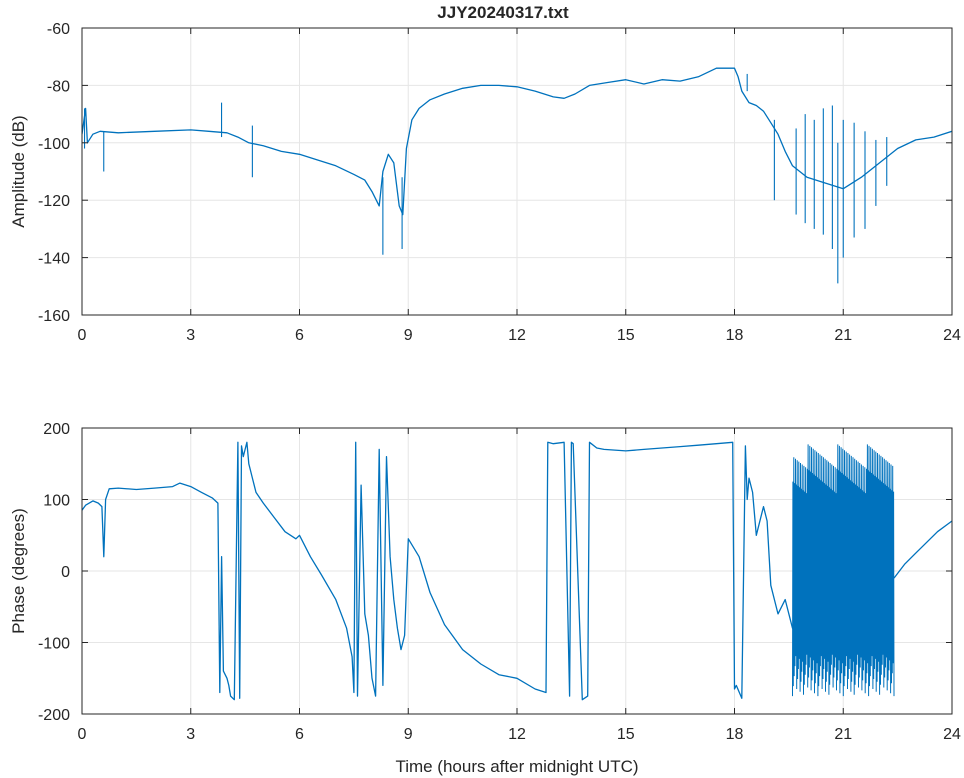 The width and height of the screenshot is (964, 778). What do you see at coordinates (54, 259) in the screenshot?
I see `amplitude-y-tick-label: -140` at bounding box center [54, 259].